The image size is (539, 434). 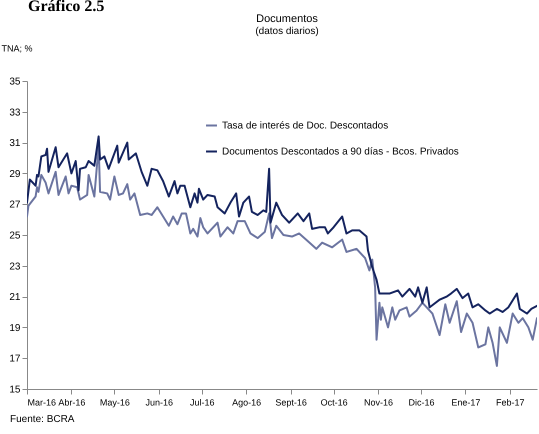 What do you see at coordinates (15, 144) in the screenshot?
I see `y-tick-label: 31` at bounding box center [15, 144].